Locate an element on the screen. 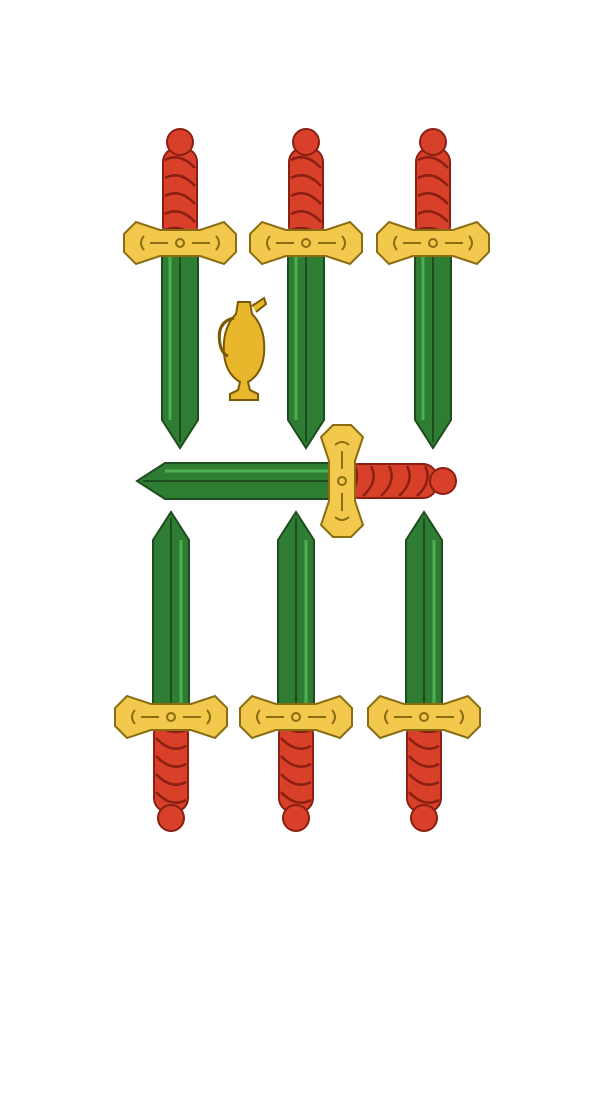 This screenshot has width=591, height=1110. sword-bottom-left is located at coordinates (171, 671).